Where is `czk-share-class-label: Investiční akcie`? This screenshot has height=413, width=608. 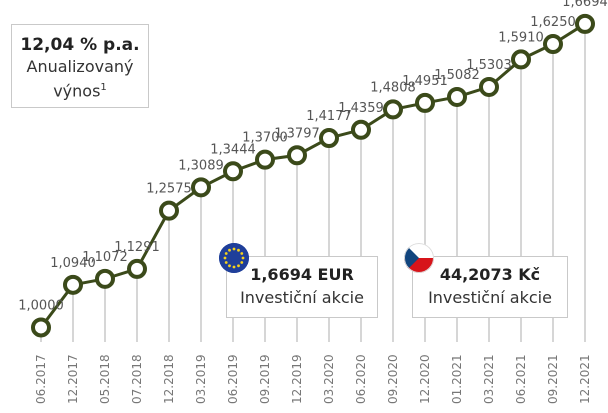
czk-share-class-label: Investiční akcie is located at coordinates (490, 297).